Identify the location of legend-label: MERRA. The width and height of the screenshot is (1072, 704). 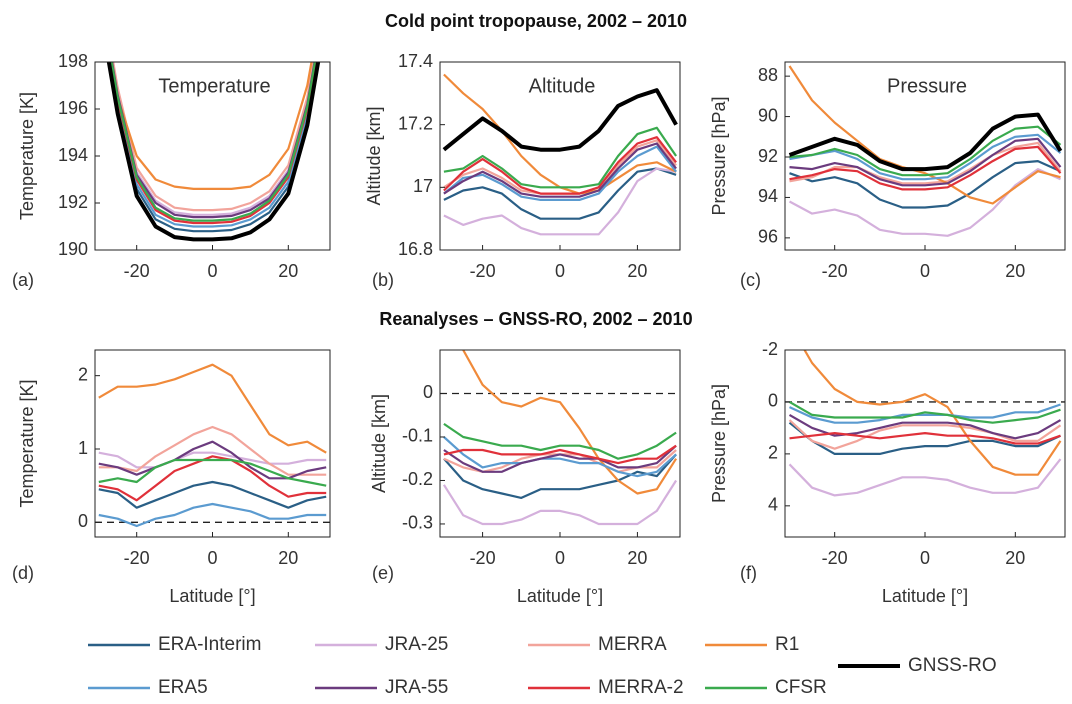
(632, 644).